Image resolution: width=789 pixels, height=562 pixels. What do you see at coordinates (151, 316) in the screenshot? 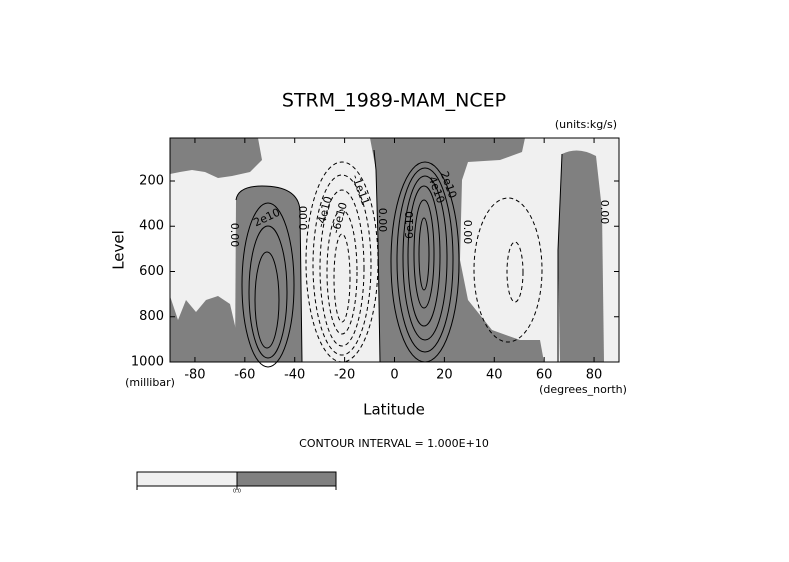
I see `y-tick-label: 800` at bounding box center [151, 316].